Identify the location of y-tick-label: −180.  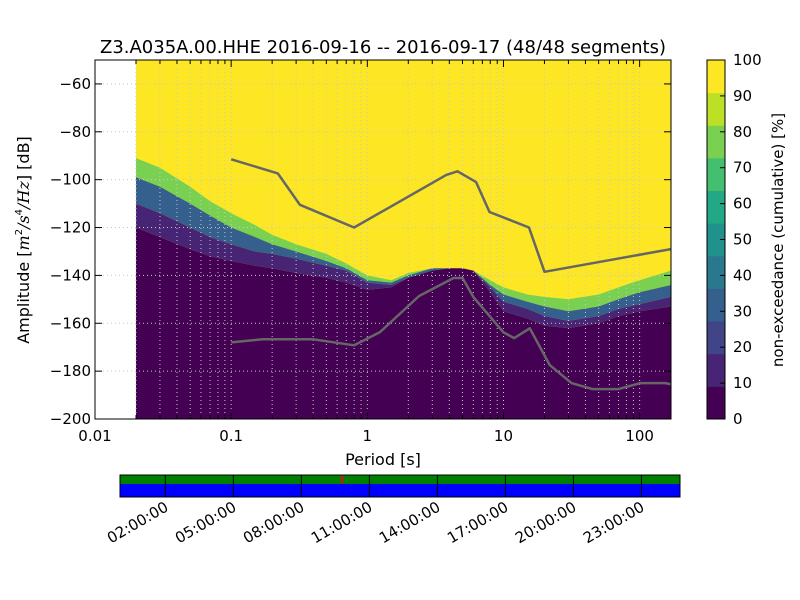
(70, 371).